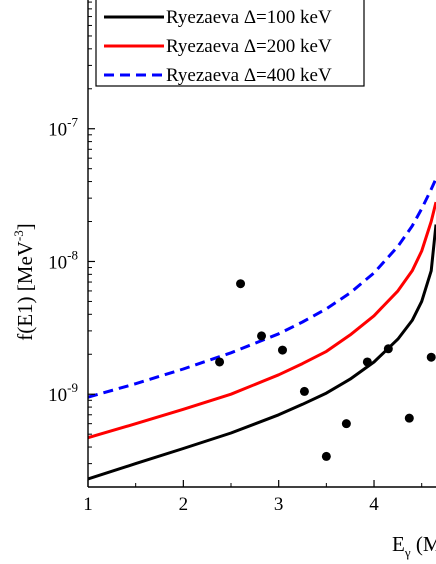 The height and width of the screenshot is (564, 436). Describe the element at coordinates (184, 504) in the screenshot. I see `x-tick-label: 2` at that location.